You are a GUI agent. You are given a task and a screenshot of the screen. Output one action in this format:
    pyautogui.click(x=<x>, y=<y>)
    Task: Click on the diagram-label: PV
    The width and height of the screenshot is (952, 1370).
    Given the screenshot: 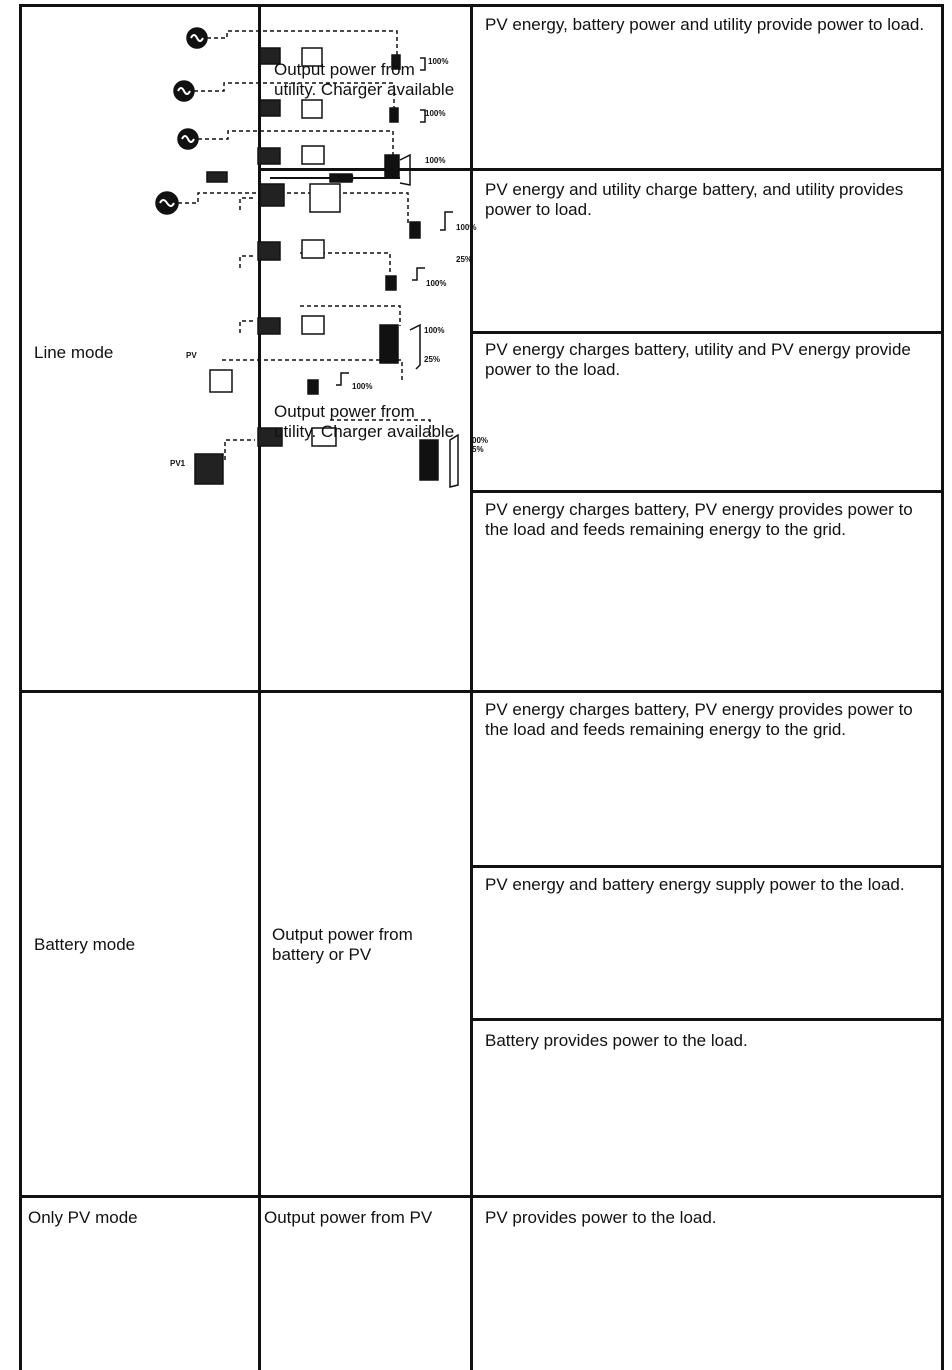 What is the action you would take?
    pyautogui.click(x=191, y=355)
    